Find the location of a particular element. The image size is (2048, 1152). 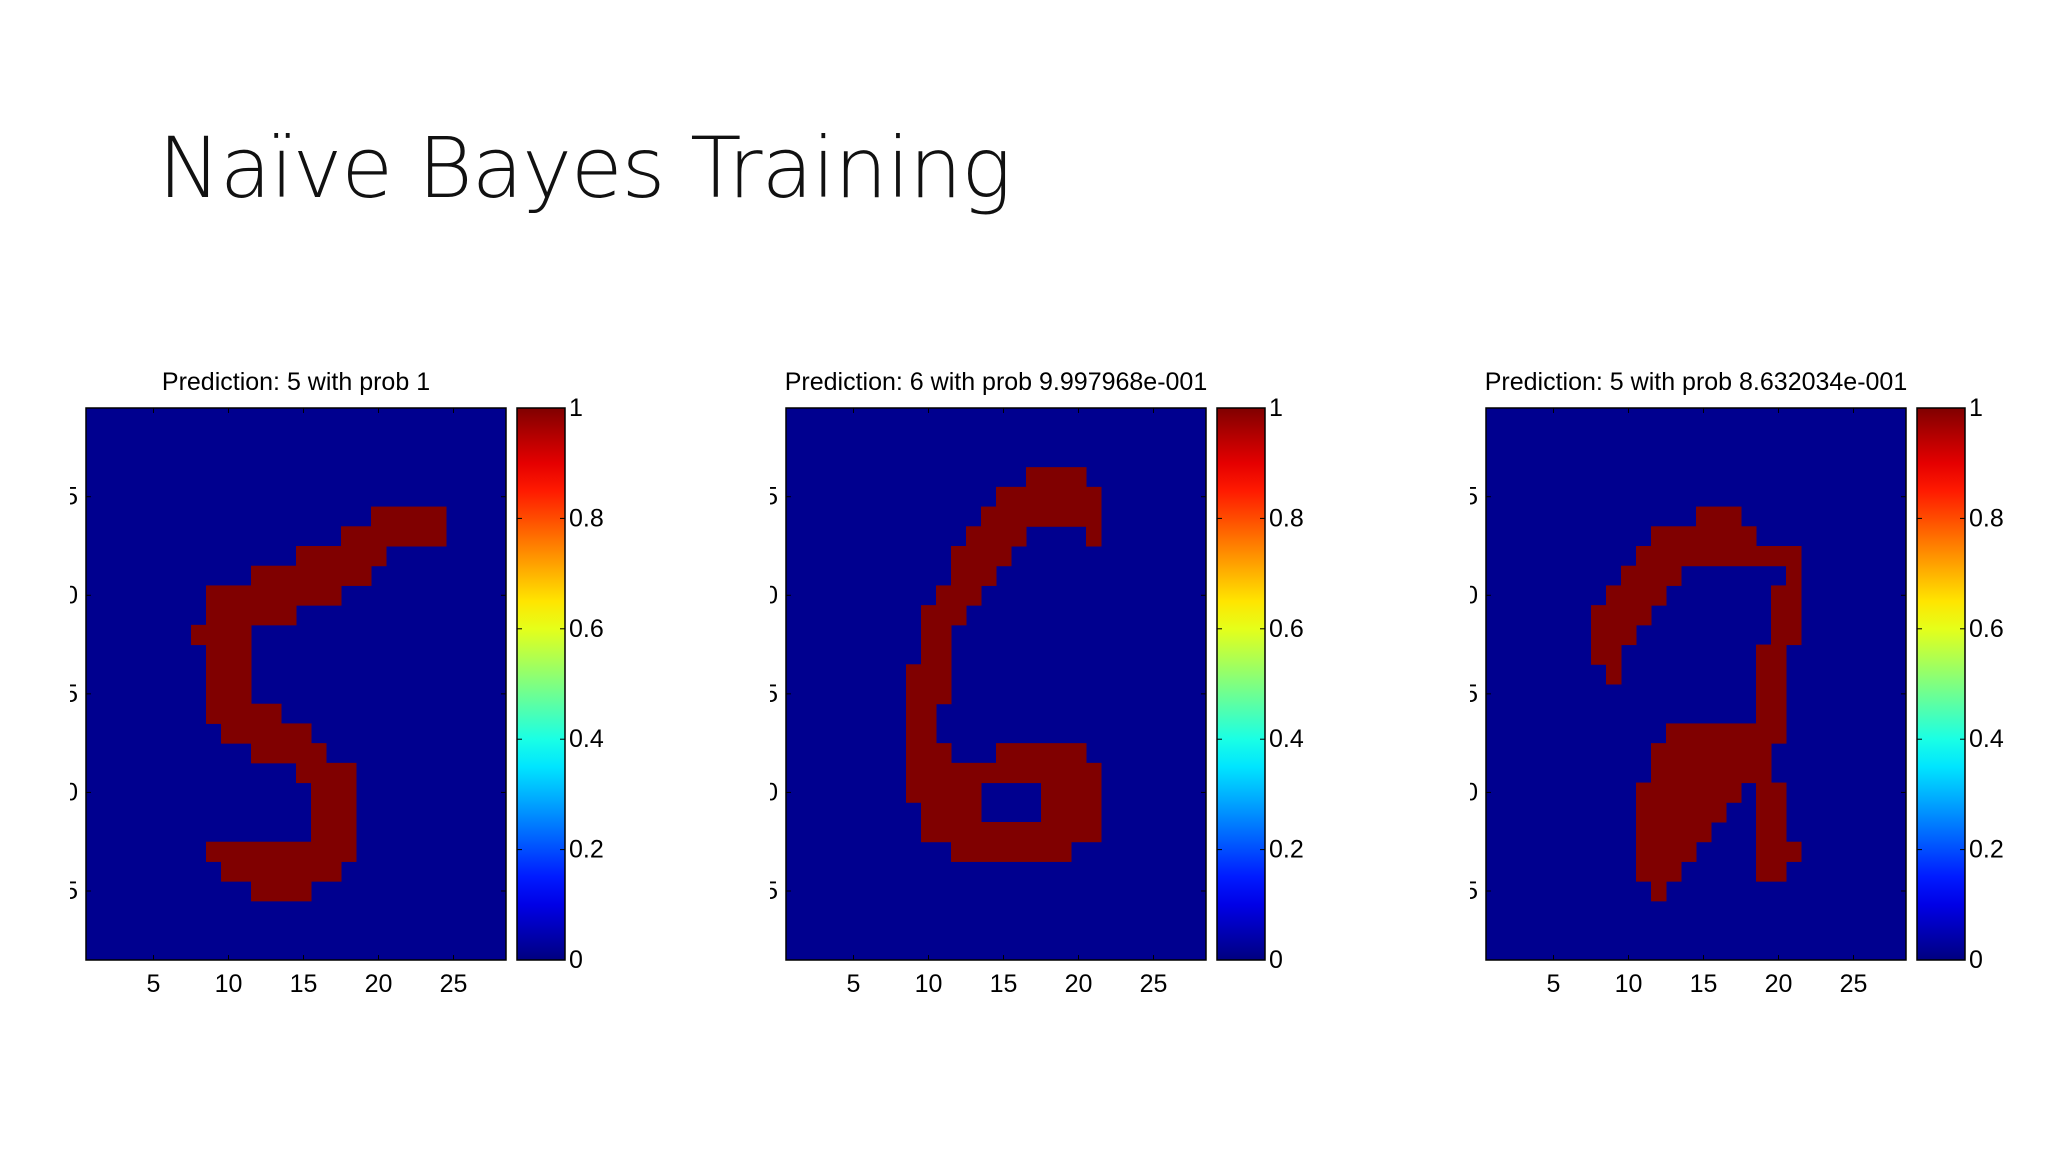

colorbar is located at coordinates (541, 684).